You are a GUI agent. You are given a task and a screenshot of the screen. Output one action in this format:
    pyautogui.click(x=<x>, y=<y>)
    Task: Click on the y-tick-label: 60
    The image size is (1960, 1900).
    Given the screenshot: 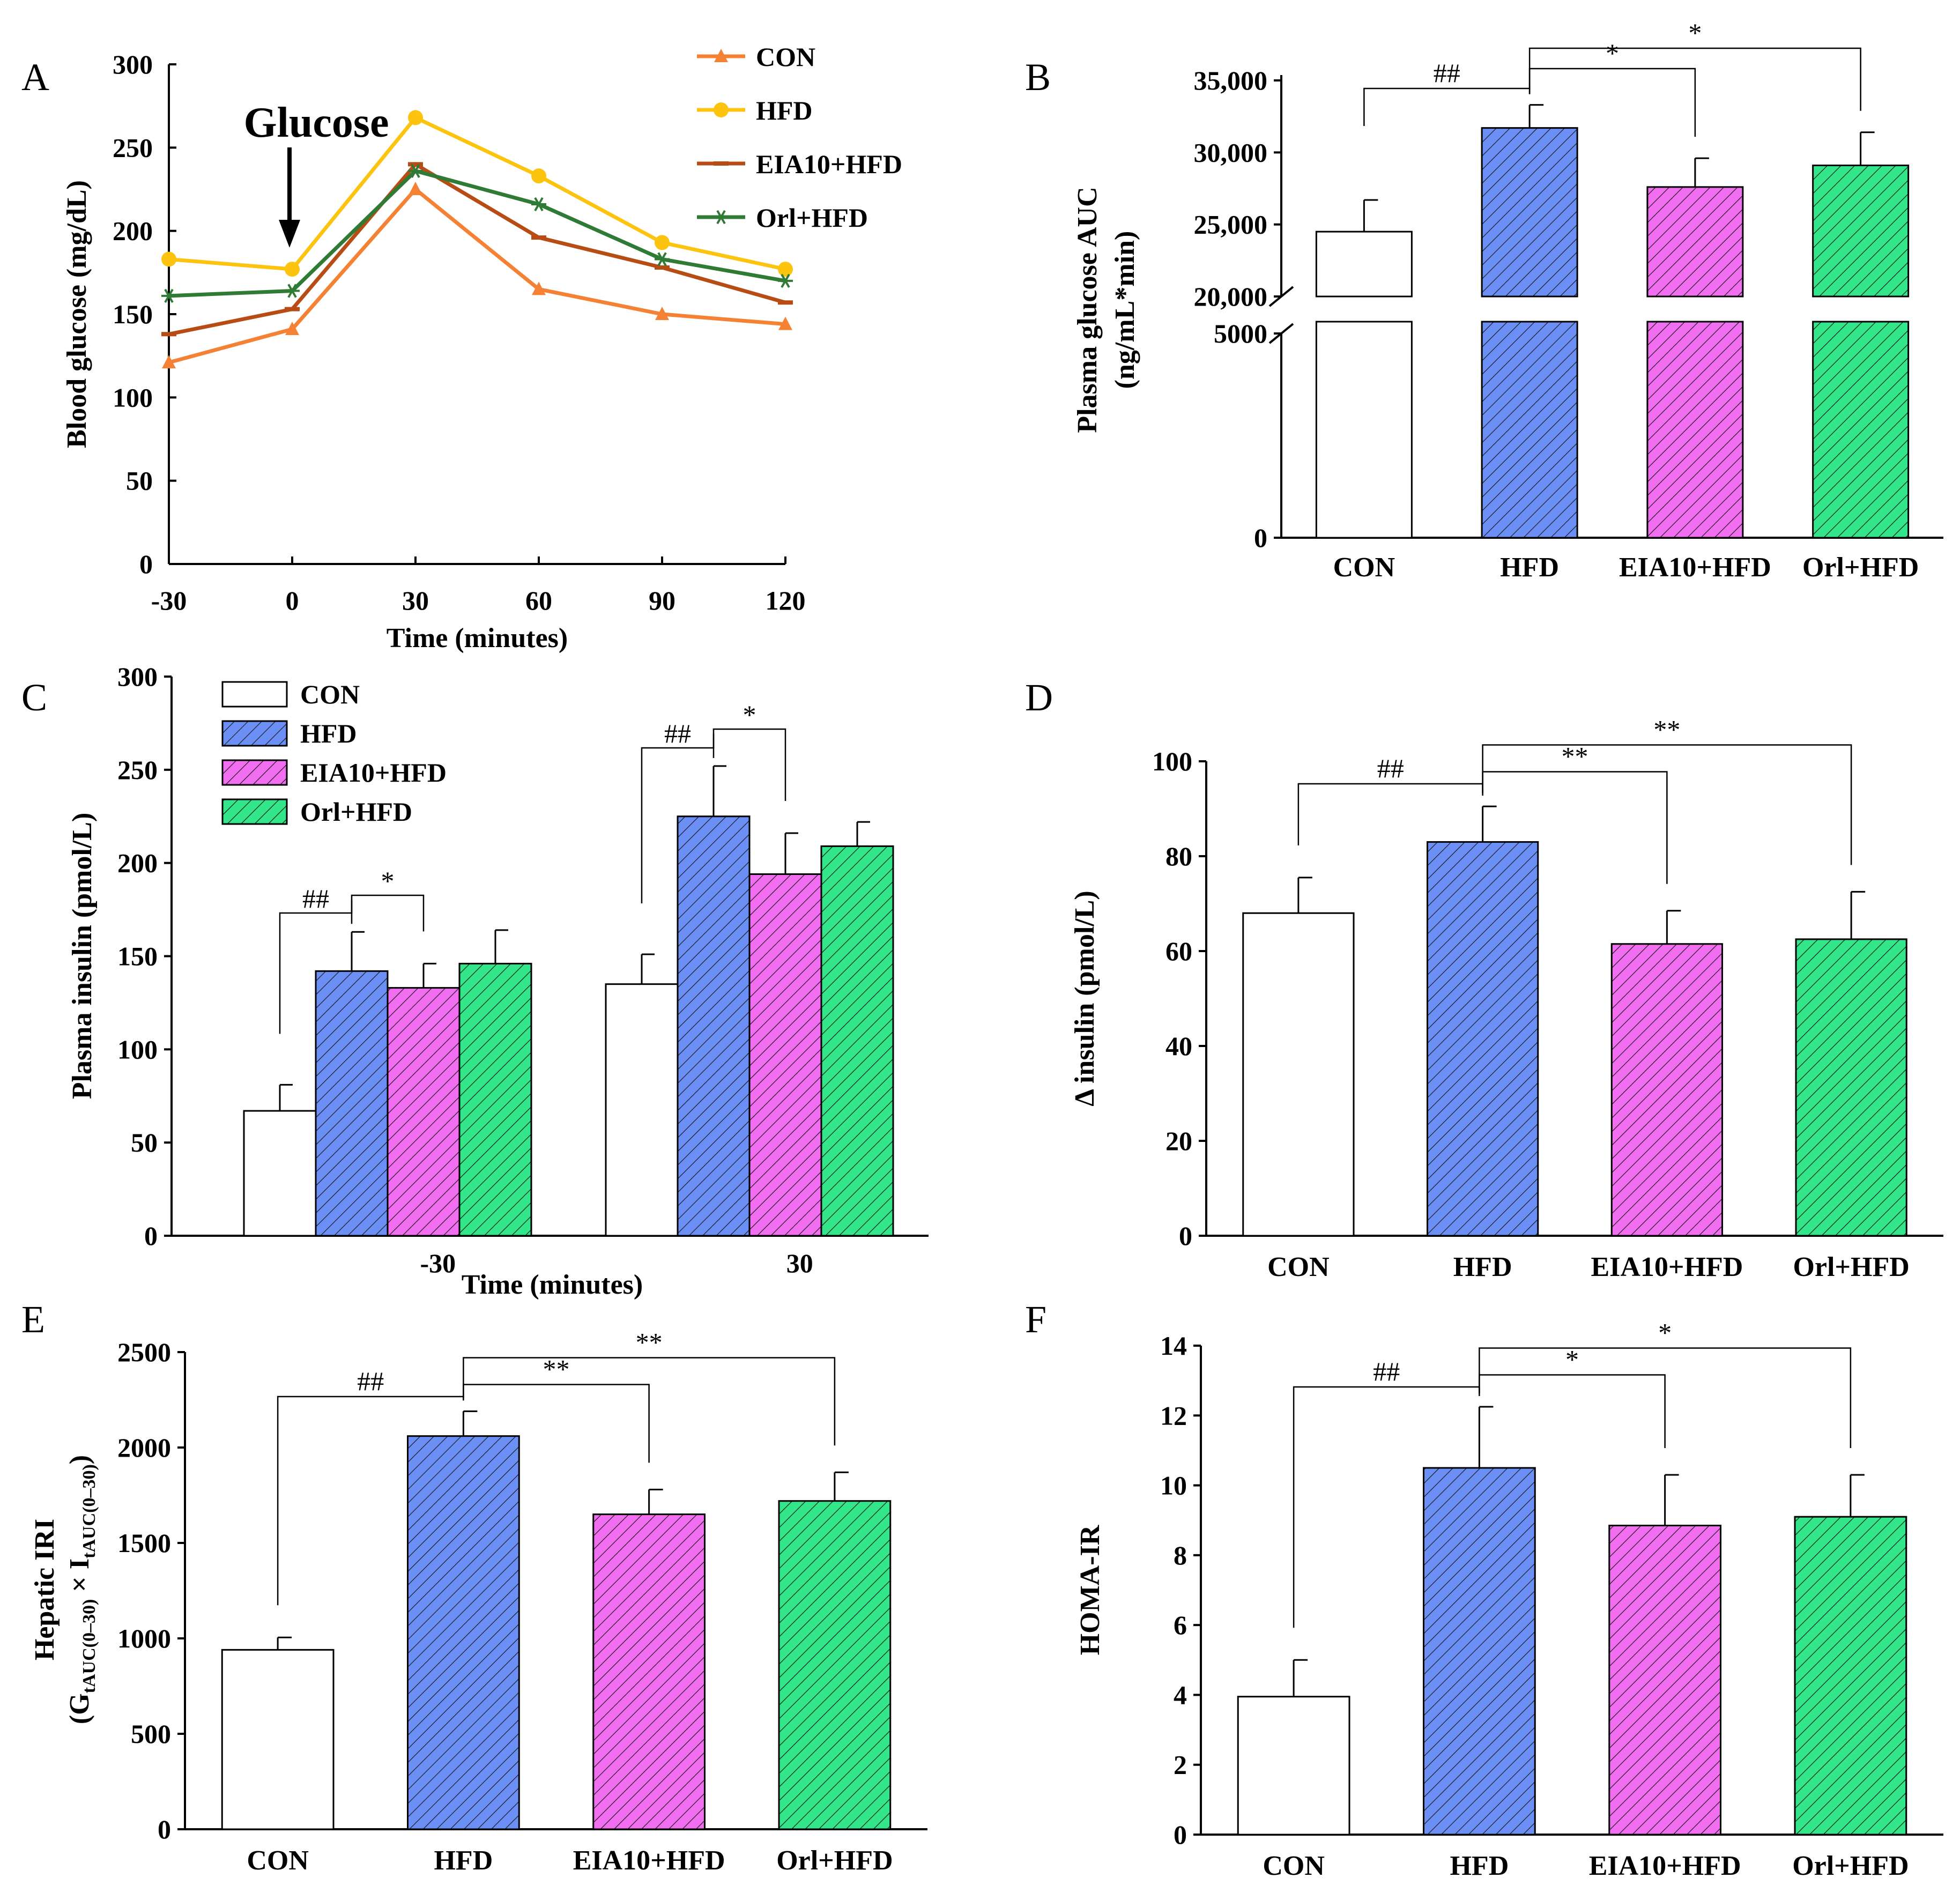 What is the action you would take?
    pyautogui.click(x=1178, y=951)
    